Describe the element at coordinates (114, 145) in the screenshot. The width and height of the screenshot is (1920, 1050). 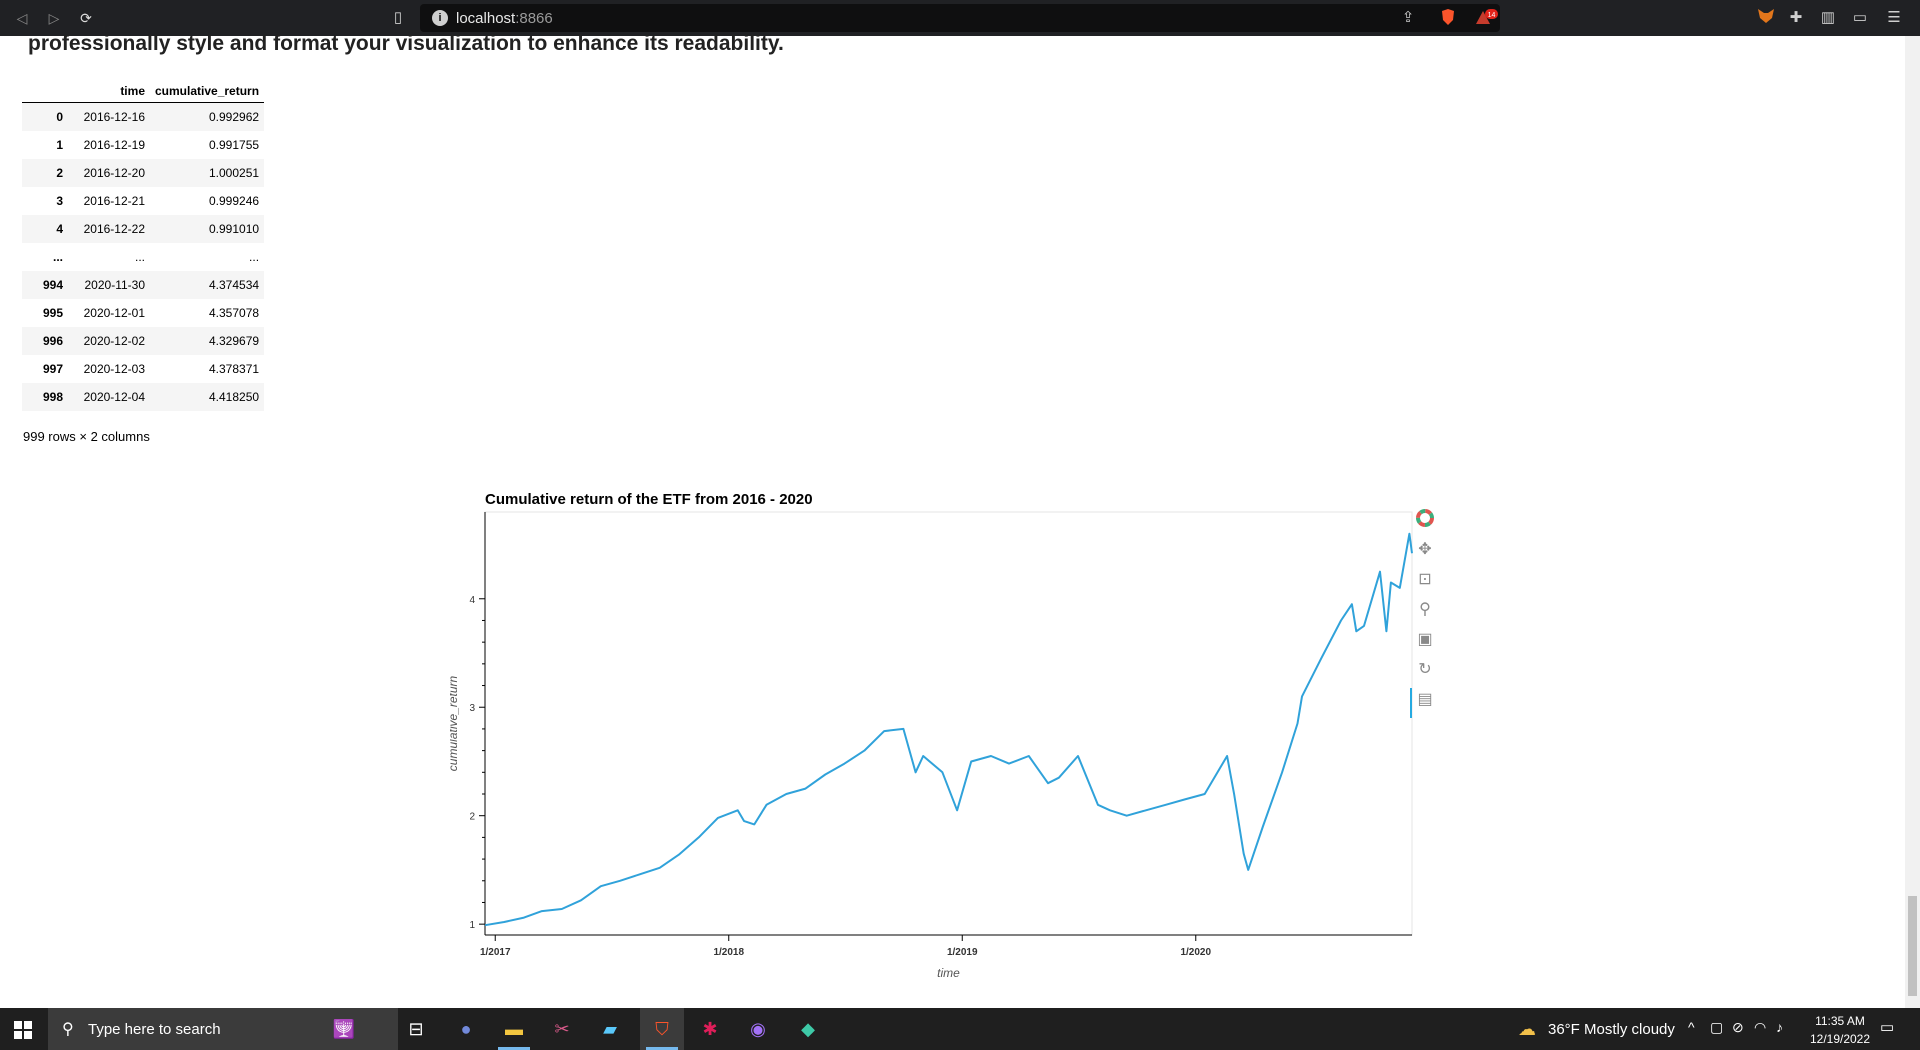
I see `time-cell: 2016-12-19` at that location.